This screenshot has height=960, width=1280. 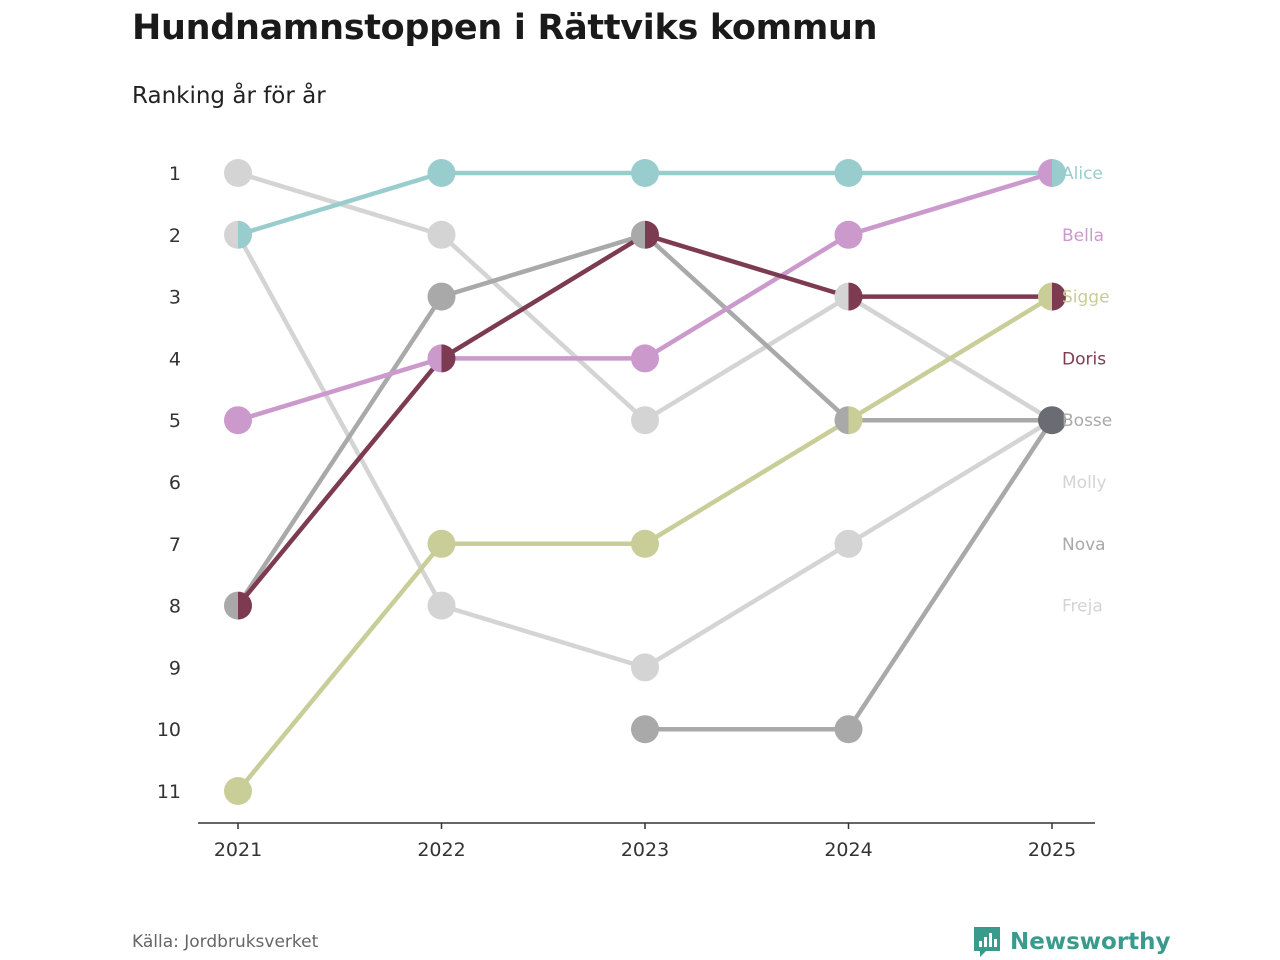 What do you see at coordinates (169, 730) in the screenshot?
I see `y-tick-label: 10` at bounding box center [169, 730].